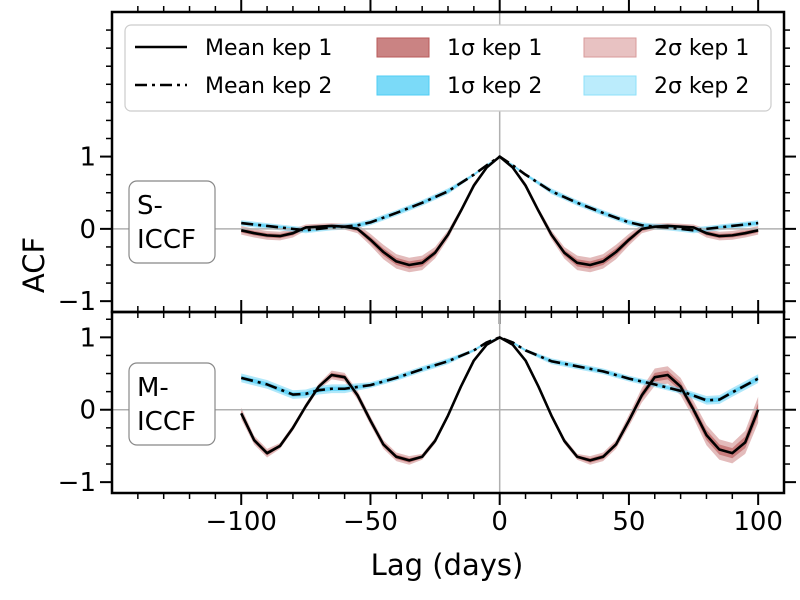 The image size is (800, 600). I want to click on series-line-mean-kep1, so click(500, 399).